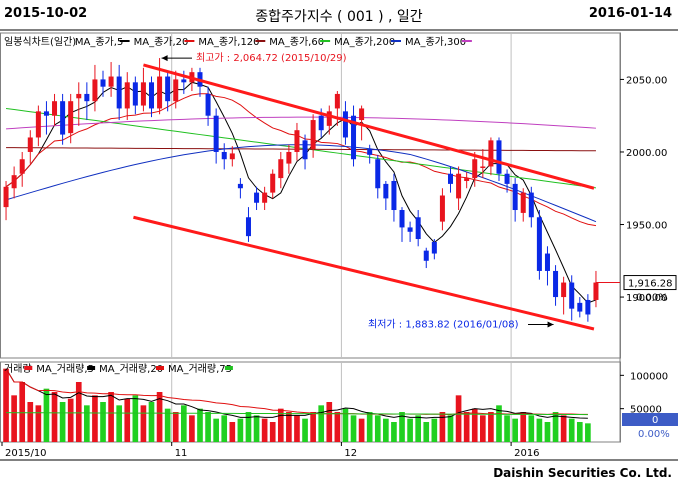  I want to click on volume-legend-label: MA_거래량,20, so click(131, 369).